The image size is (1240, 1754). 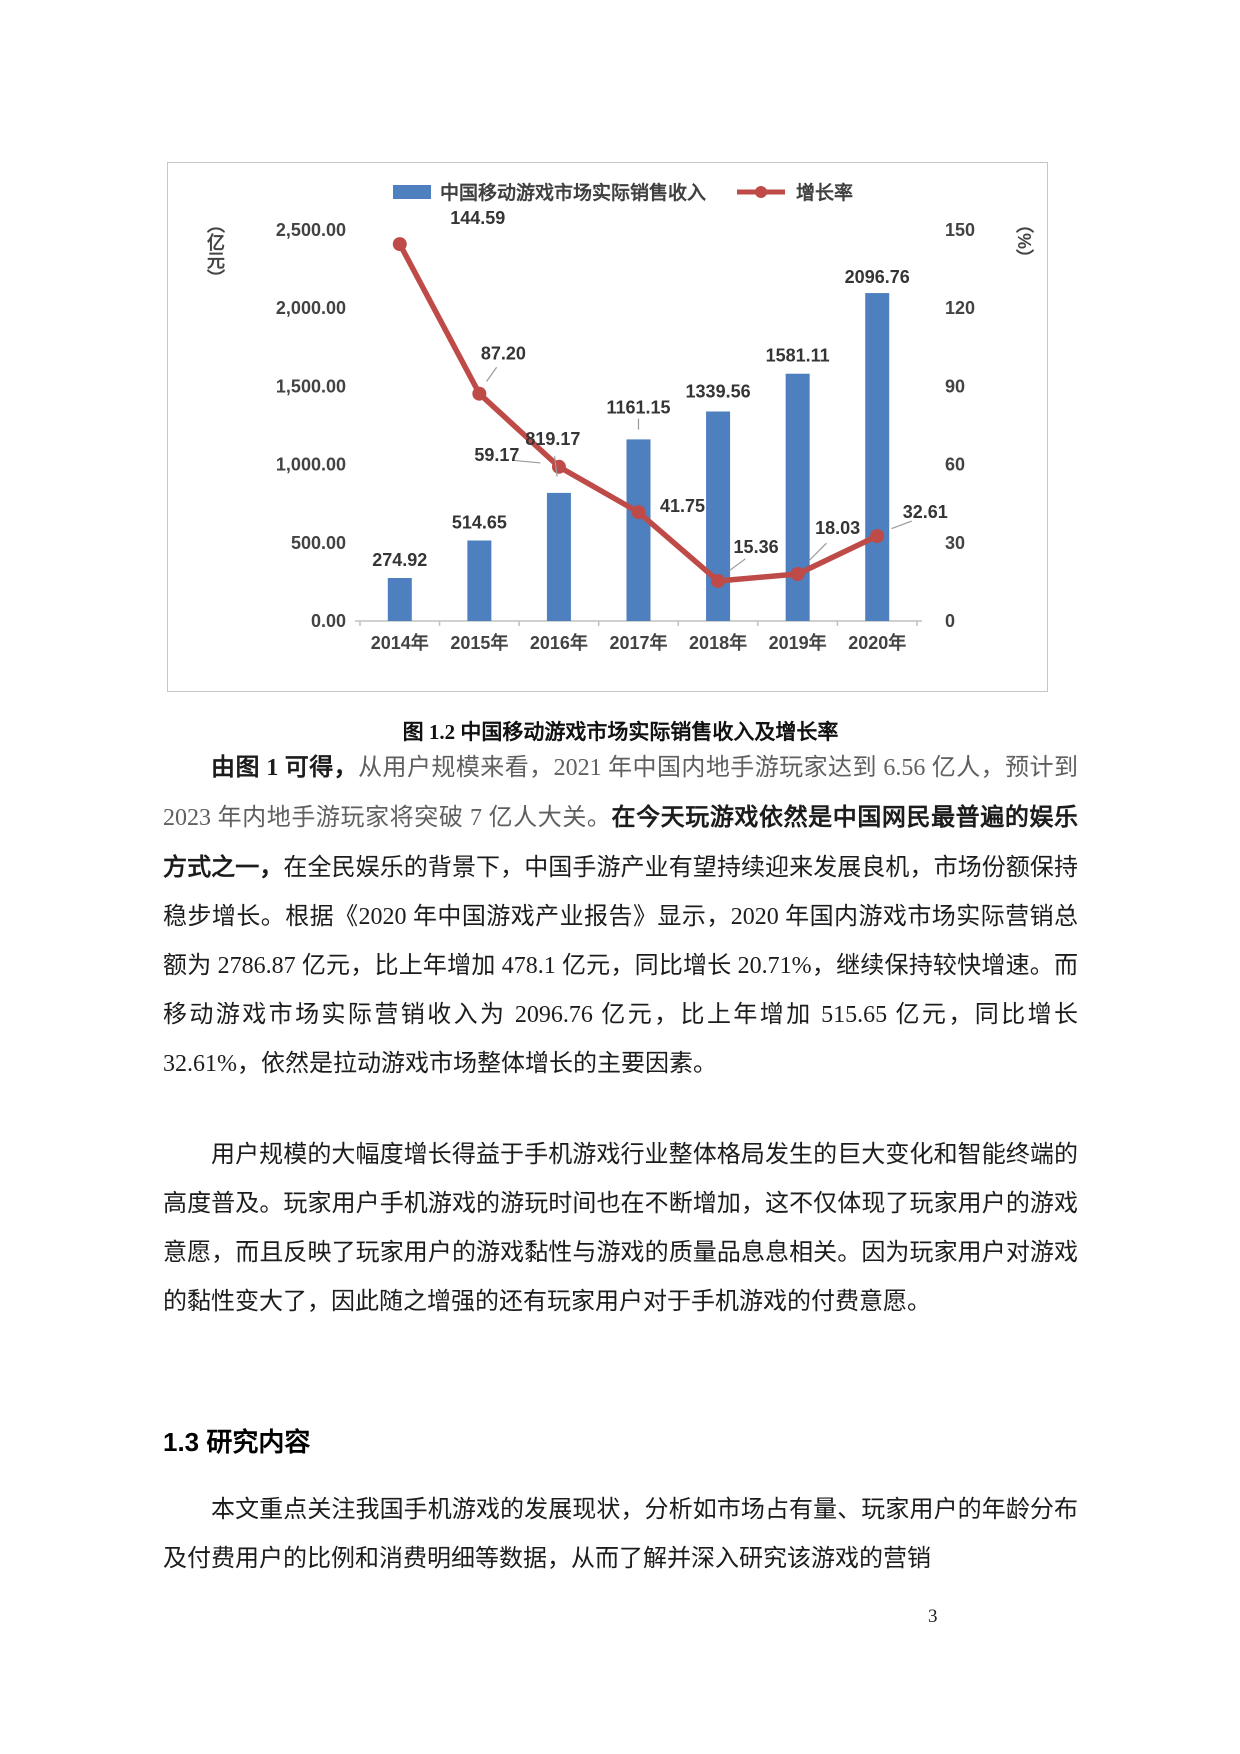 What do you see at coordinates (620, 842) in the screenshot?
I see `text-segment: 在今天玩游戏依然是中国网民最普遍的娱乐方式之一，` at bounding box center [620, 842].